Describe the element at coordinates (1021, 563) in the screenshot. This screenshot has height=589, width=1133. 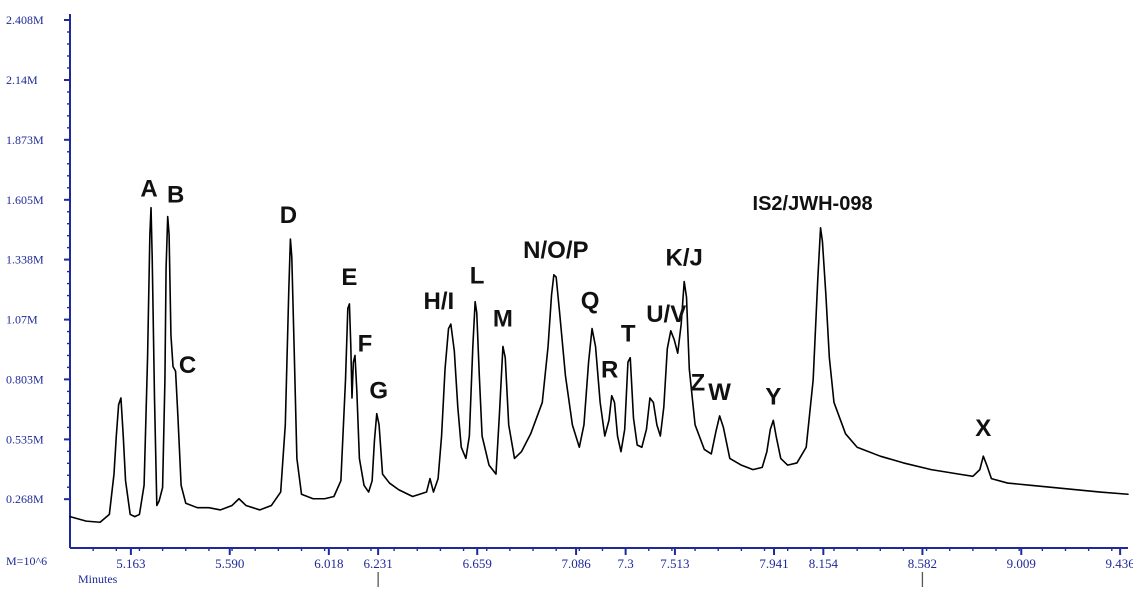
I see `x-tick-label: 9.009` at that location.